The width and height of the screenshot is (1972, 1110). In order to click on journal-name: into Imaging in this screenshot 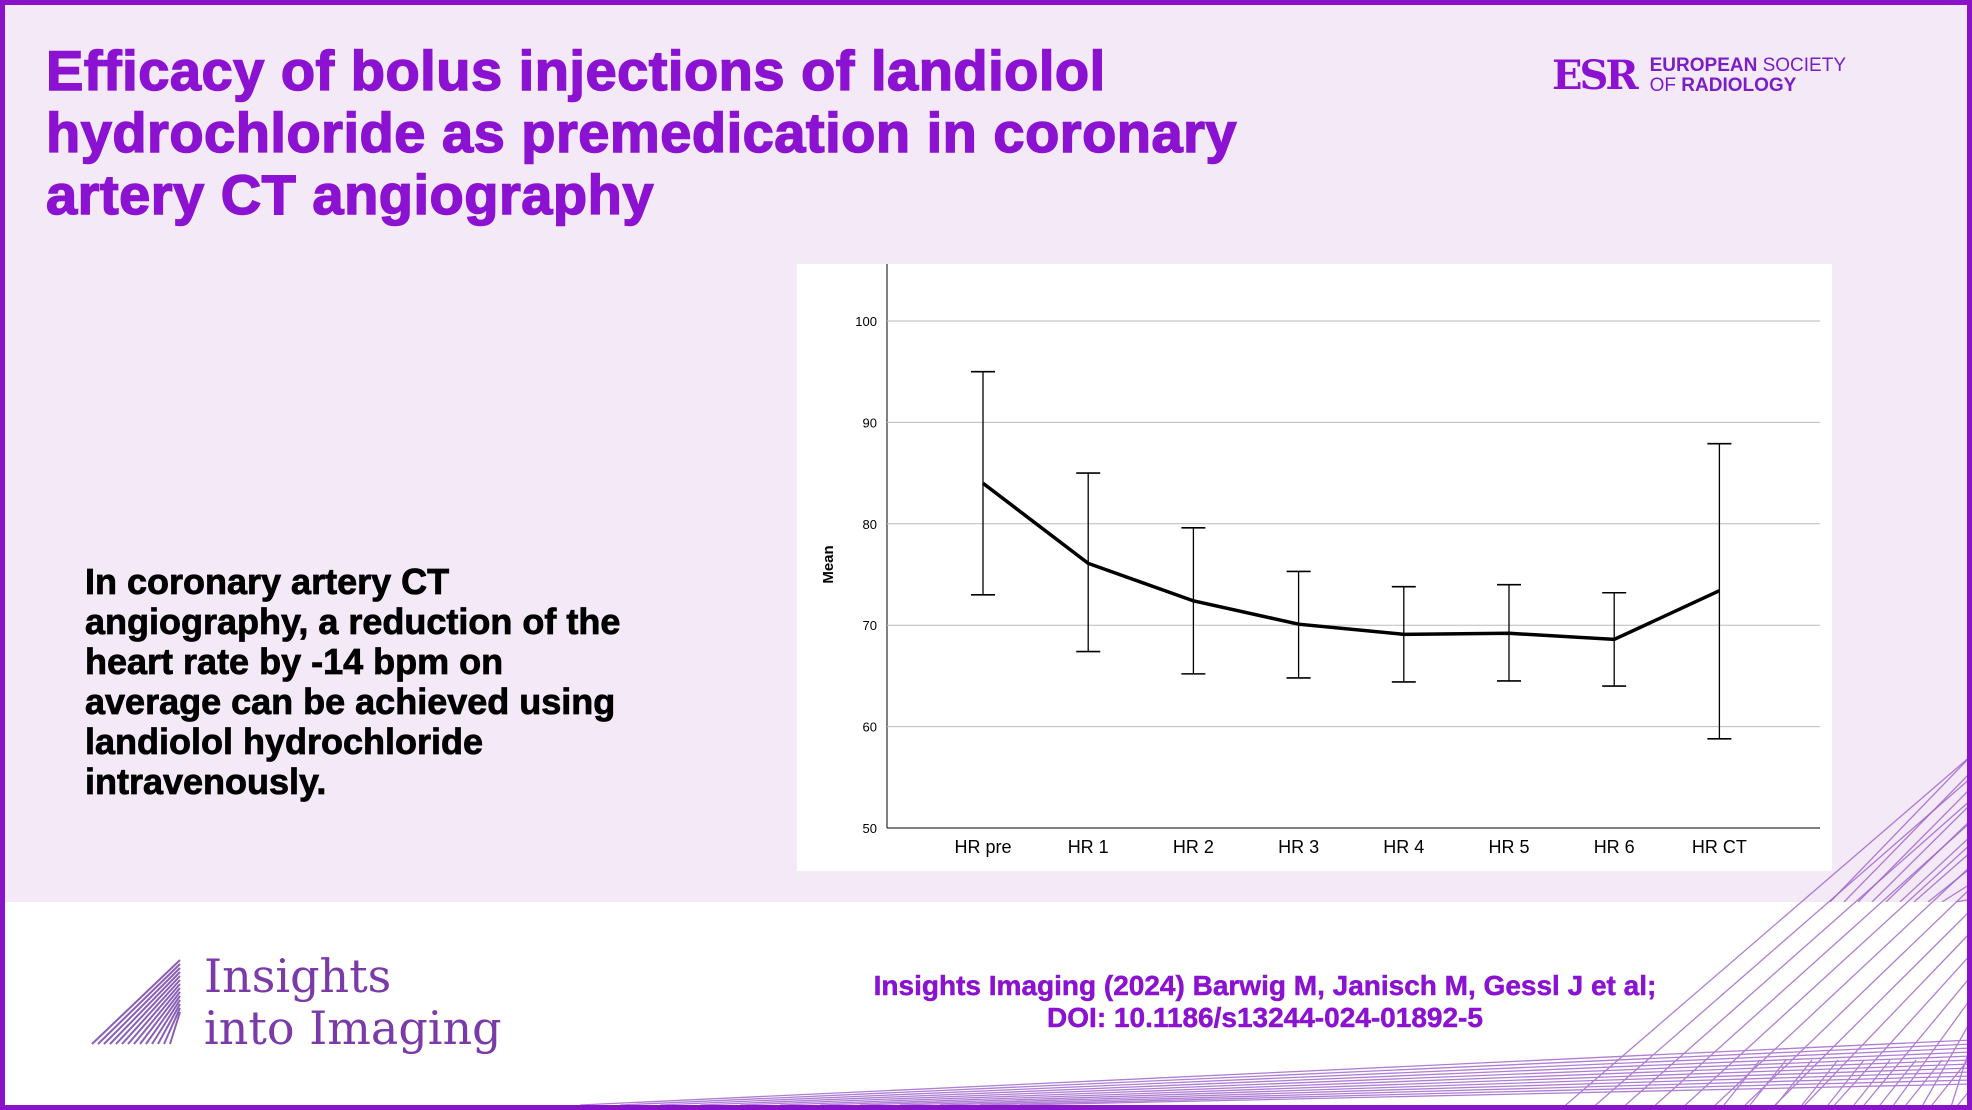, I will do `click(353, 1028)`.